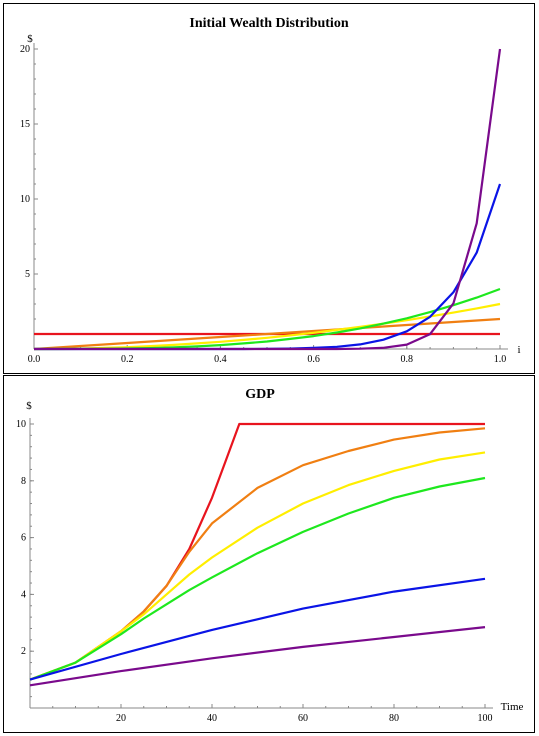  Describe the element at coordinates (34, 359) in the screenshot. I see `x-tick-label: 0.0` at that location.